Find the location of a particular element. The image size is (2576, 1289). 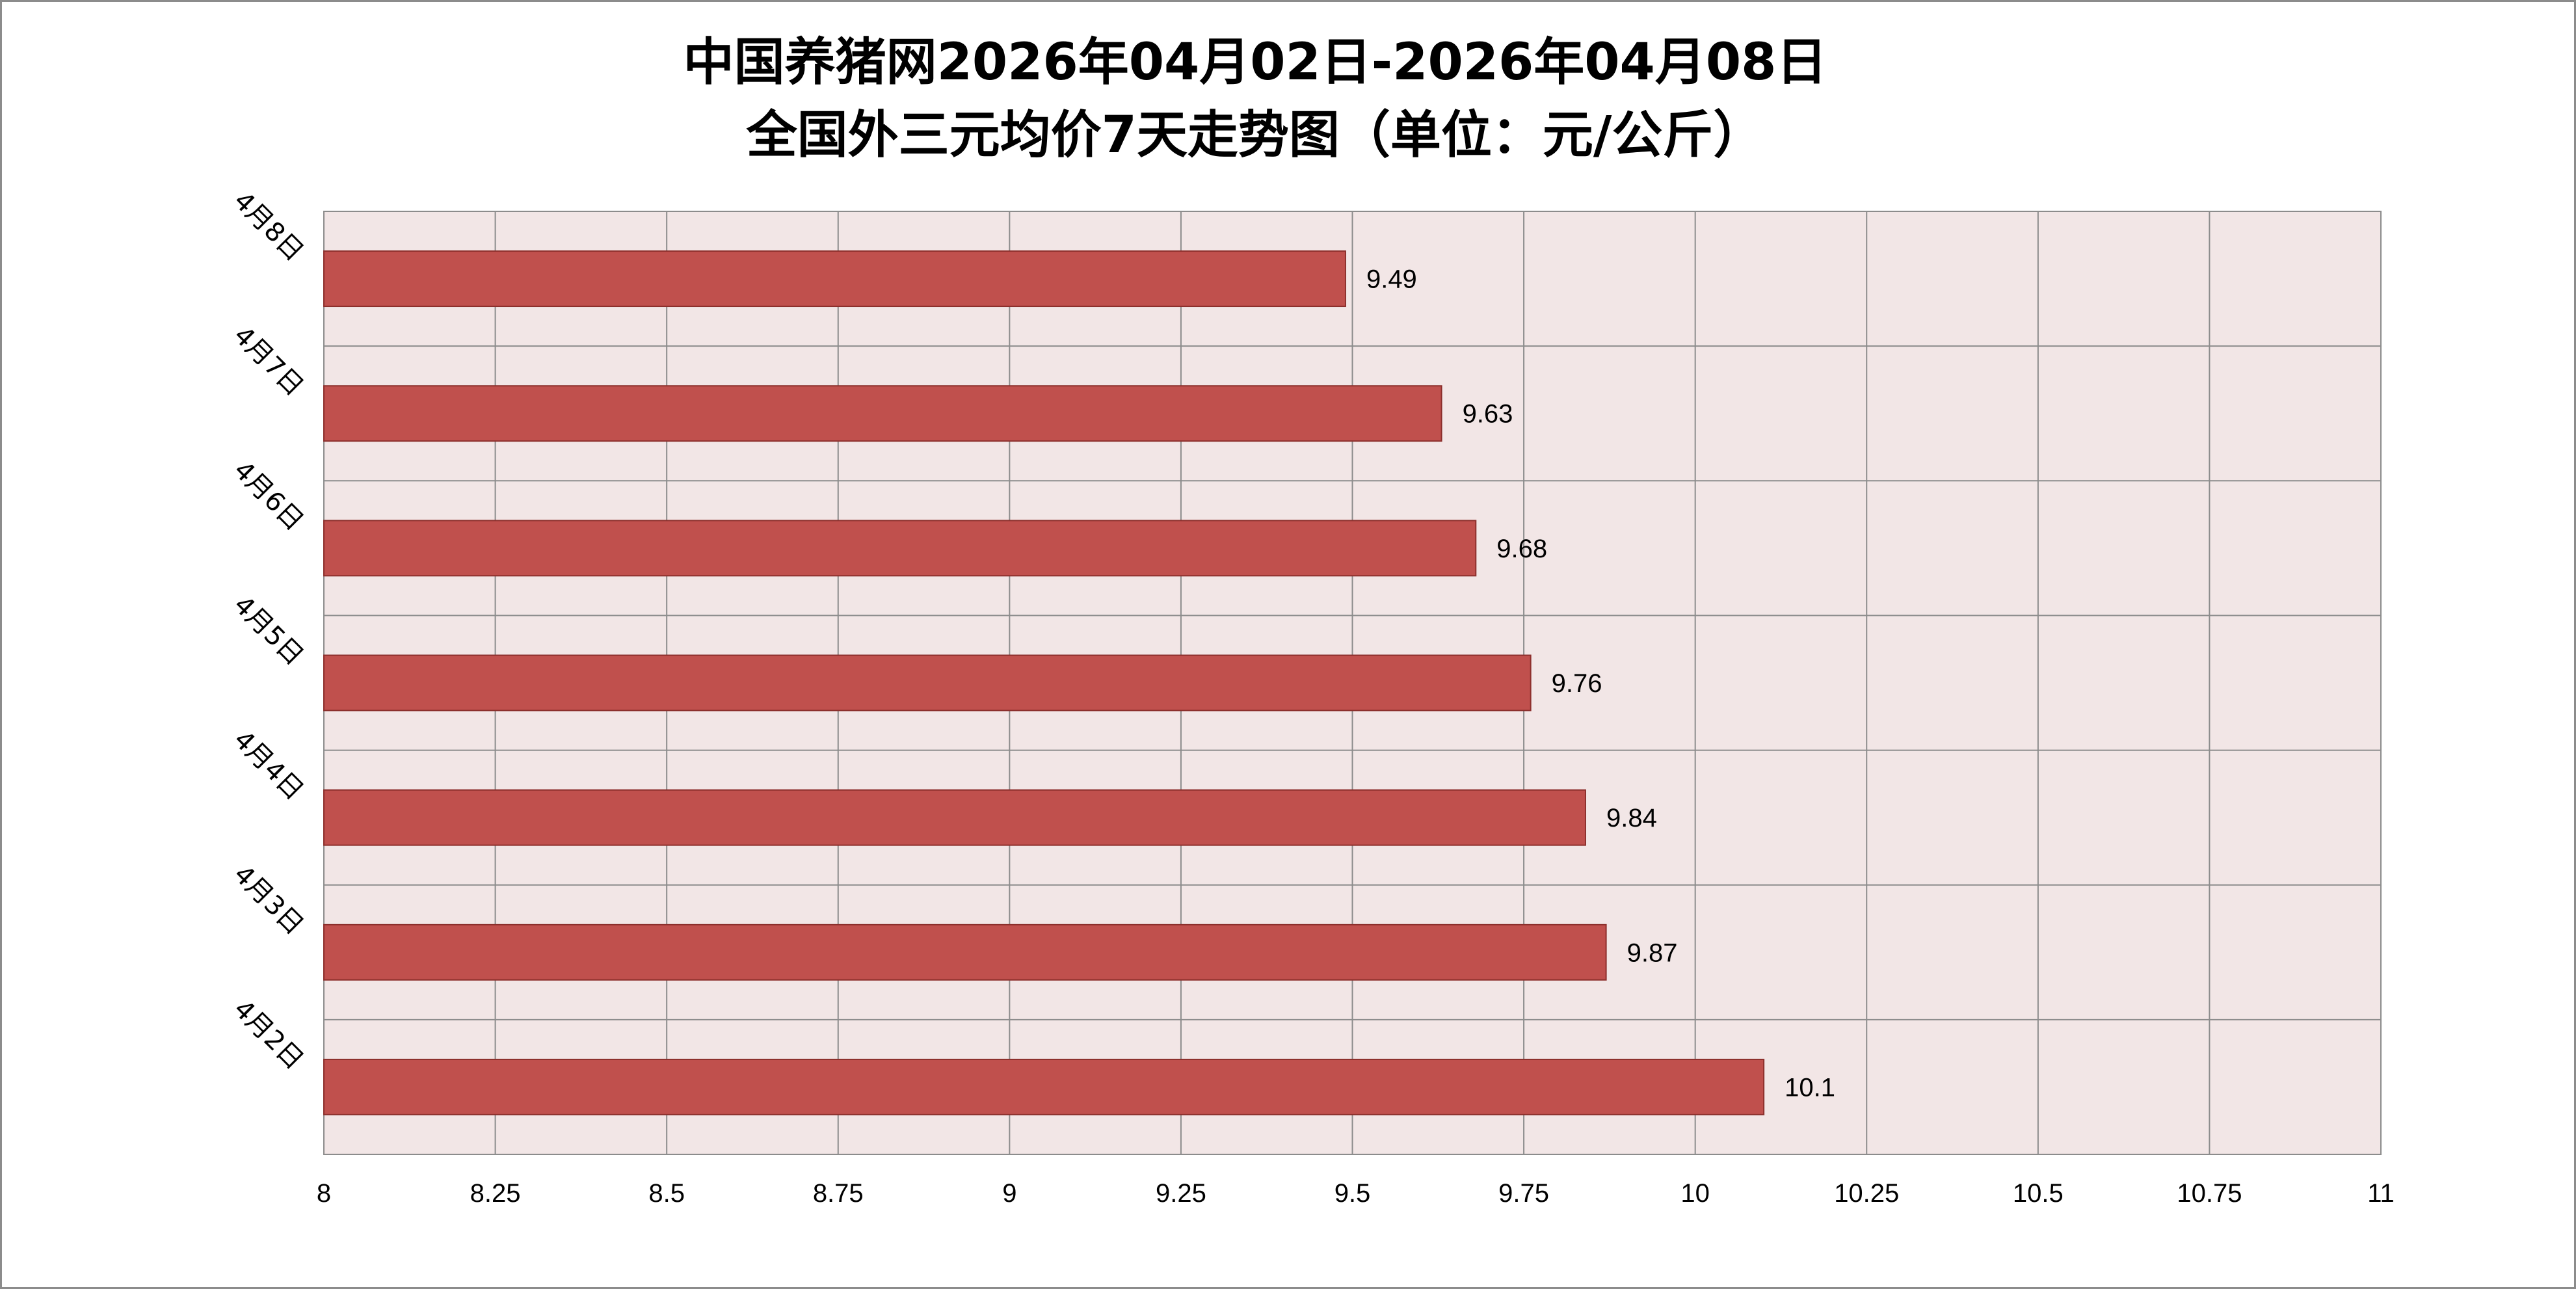

x-tick-label: 10 is located at coordinates (1695, 1193).